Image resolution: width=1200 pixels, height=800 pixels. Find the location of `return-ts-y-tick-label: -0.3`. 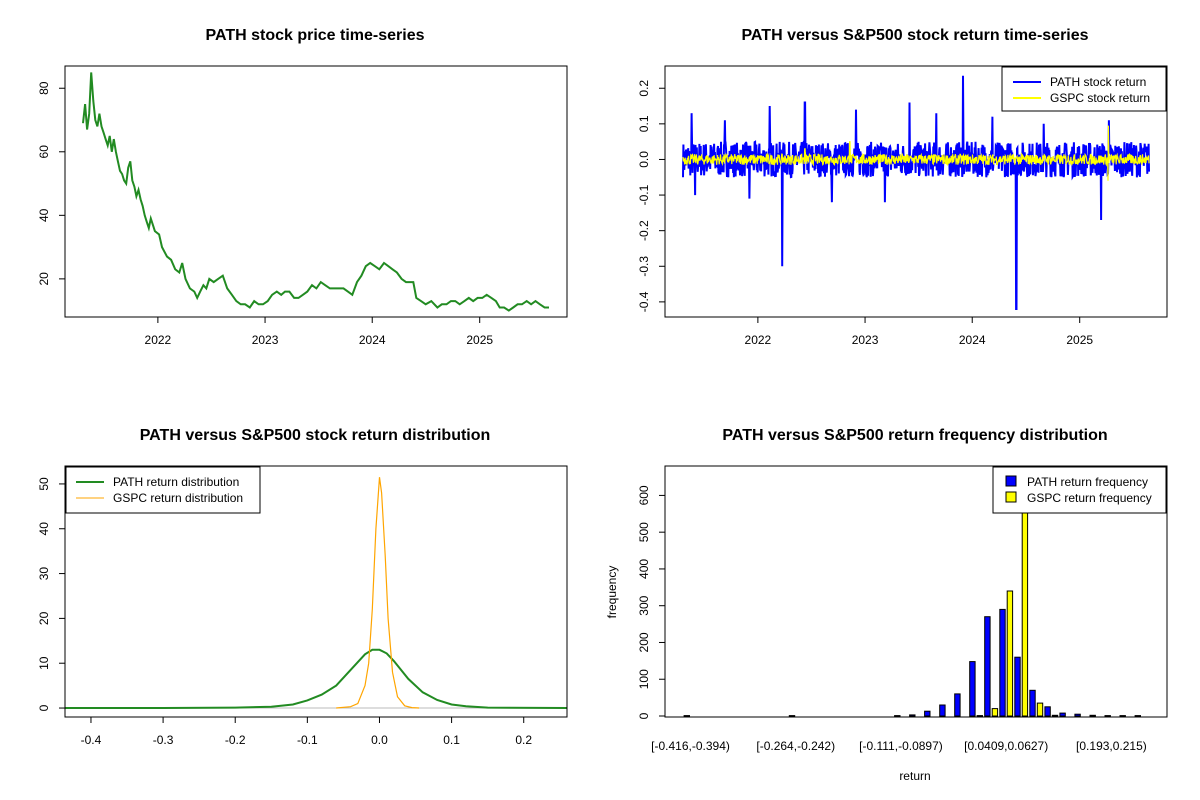

return-ts-y-tick-label: -0.3 is located at coordinates (644, 266).